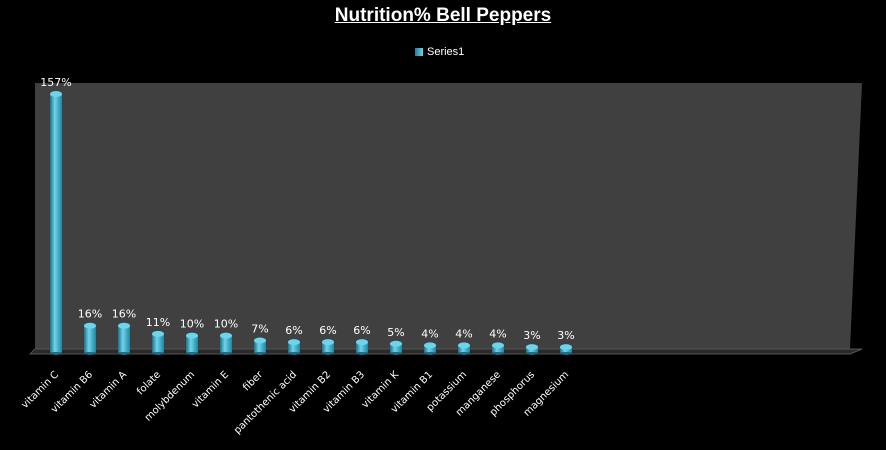  Describe the element at coordinates (265, 402) in the screenshot. I see `x-tick-label: pantothenic acid` at that location.